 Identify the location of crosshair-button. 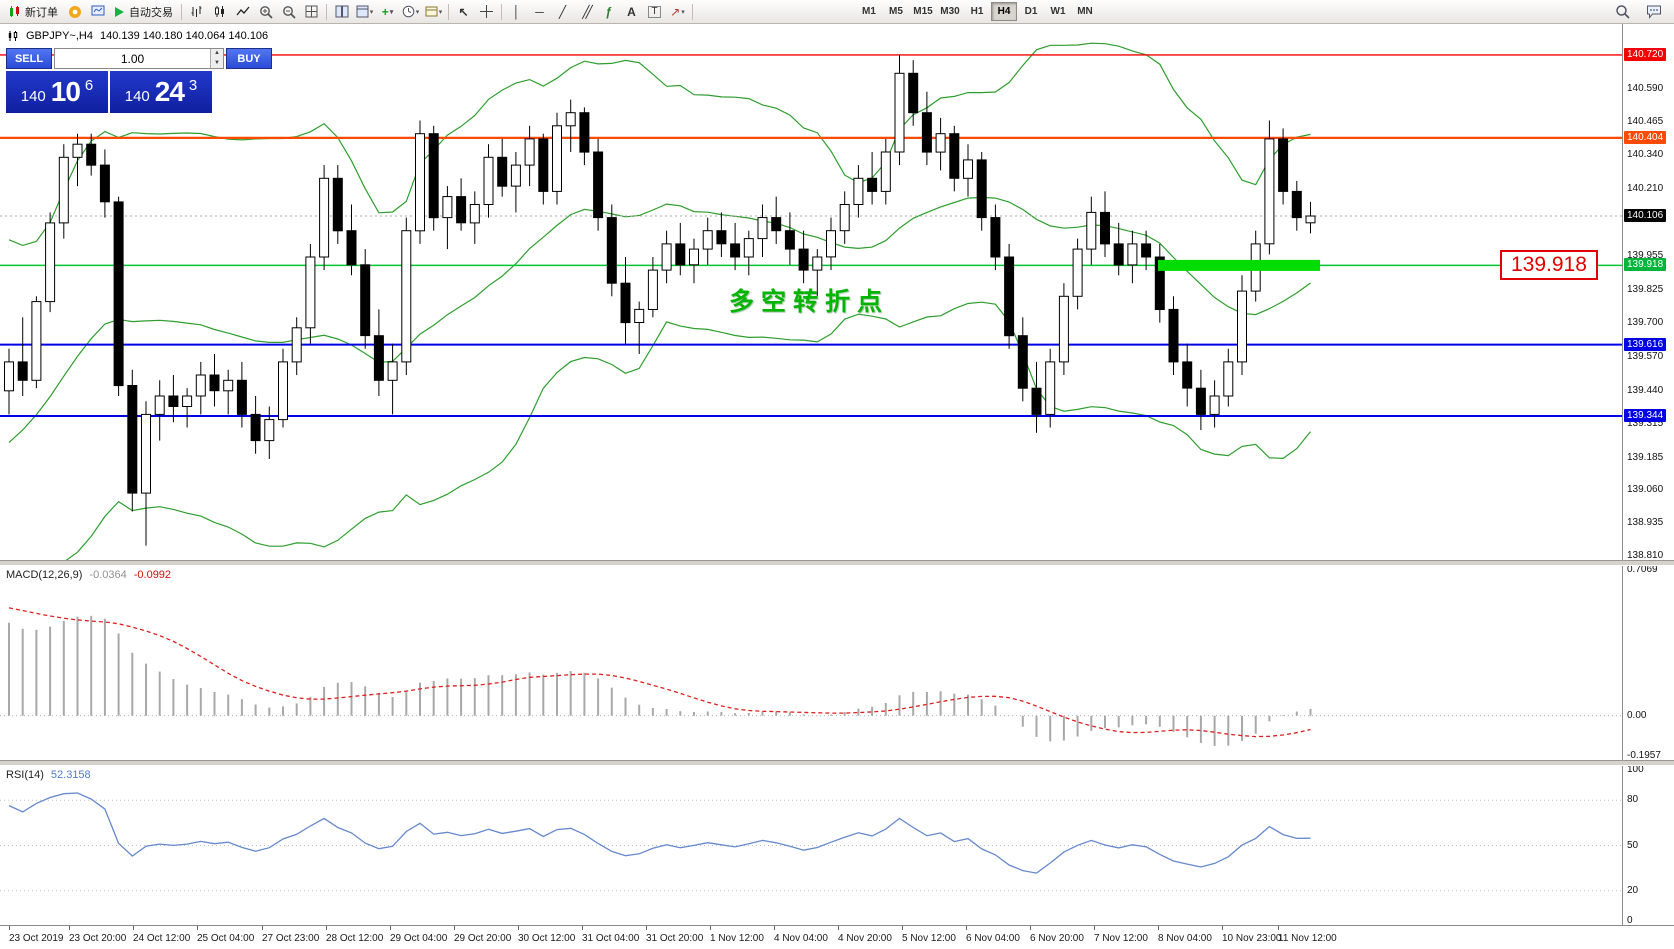
(486, 11).